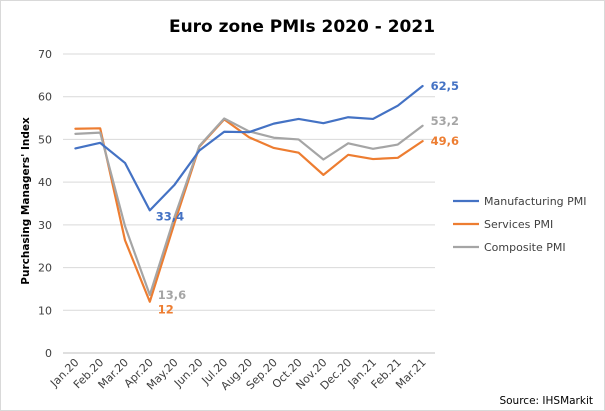  What do you see at coordinates (48, 353) in the screenshot?
I see `y-tick-label: 0` at bounding box center [48, 353].